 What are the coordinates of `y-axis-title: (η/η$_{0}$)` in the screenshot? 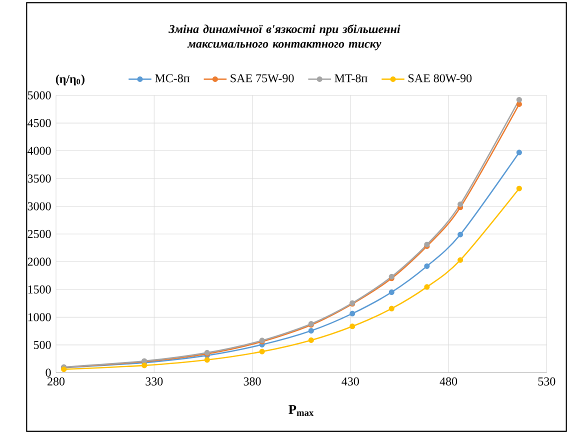 It's located at (70, 80).